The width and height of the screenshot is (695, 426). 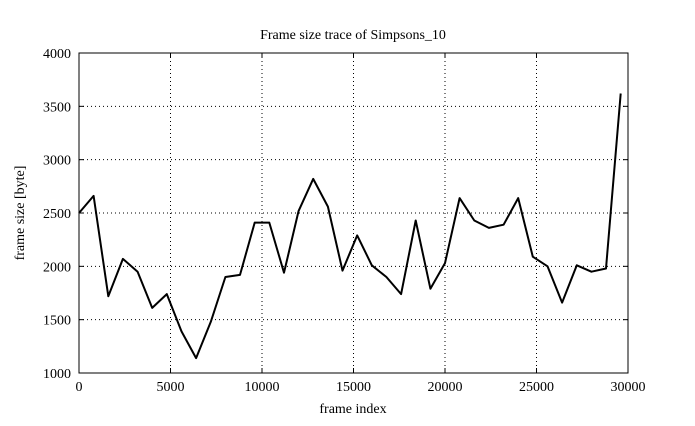 I want to click on x-tick-label: 5000, so click(x=171, y=387).